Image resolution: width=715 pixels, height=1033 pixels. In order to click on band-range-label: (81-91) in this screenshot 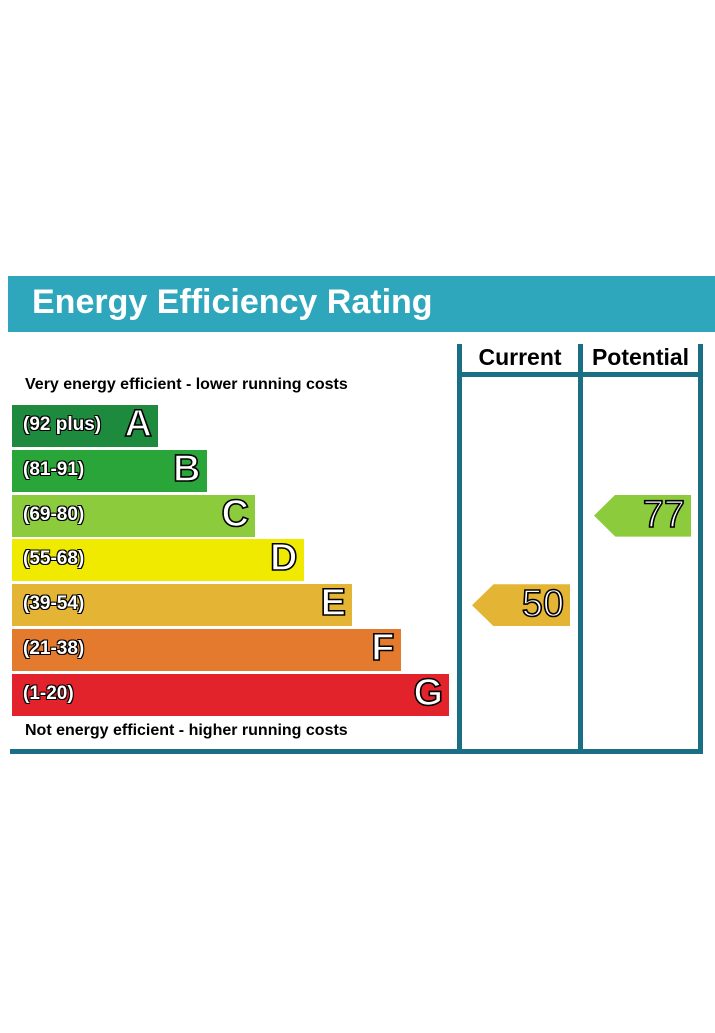, I will do `click(54, 469)`.